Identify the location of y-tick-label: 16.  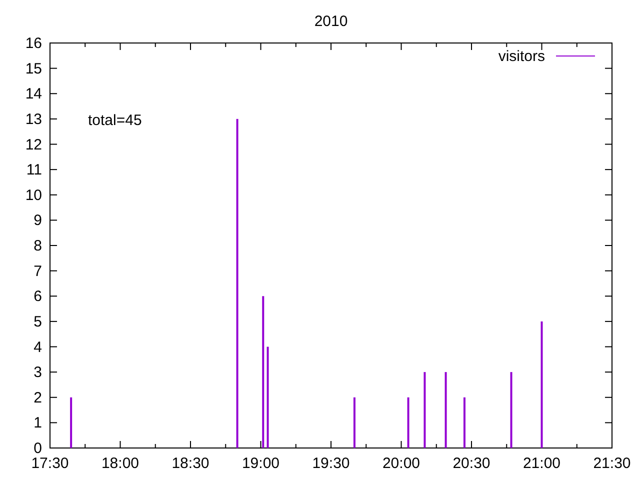
(33, 43).